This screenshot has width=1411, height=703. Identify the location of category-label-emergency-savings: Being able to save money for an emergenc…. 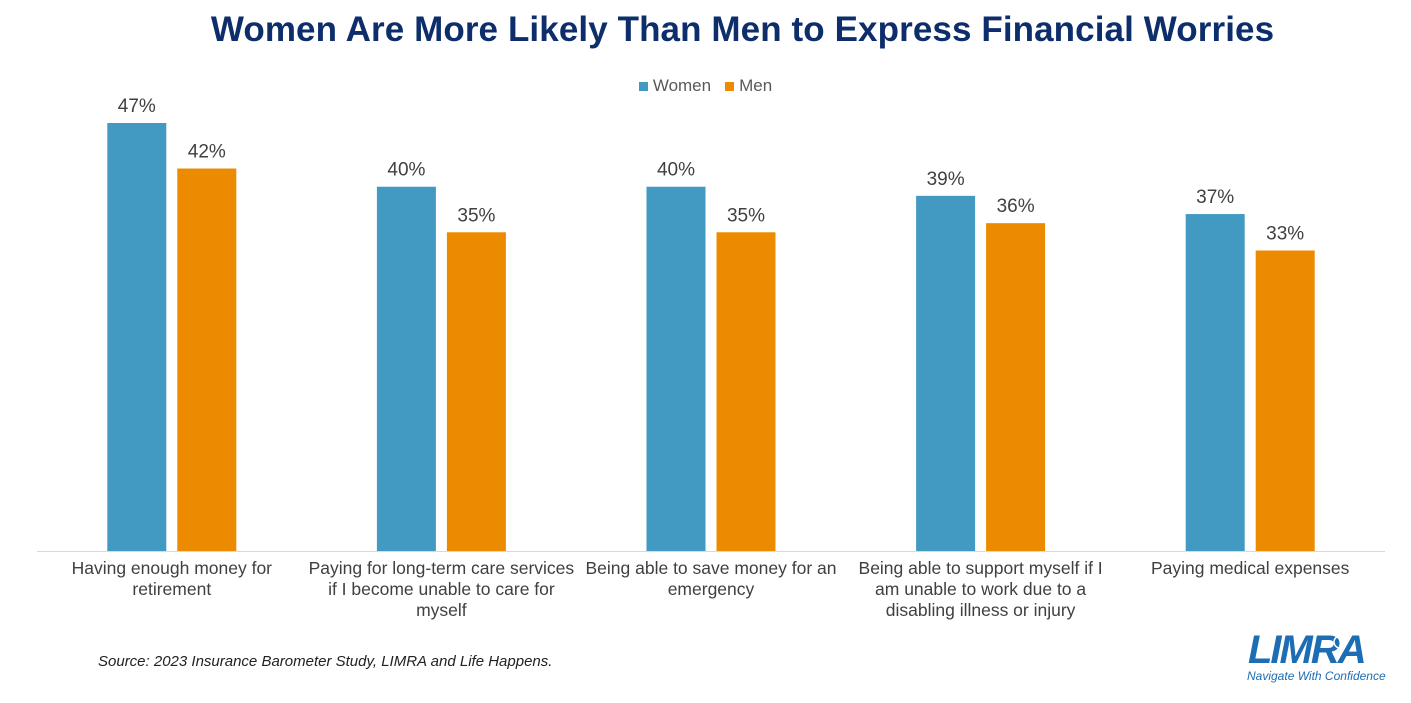
(711, 578).